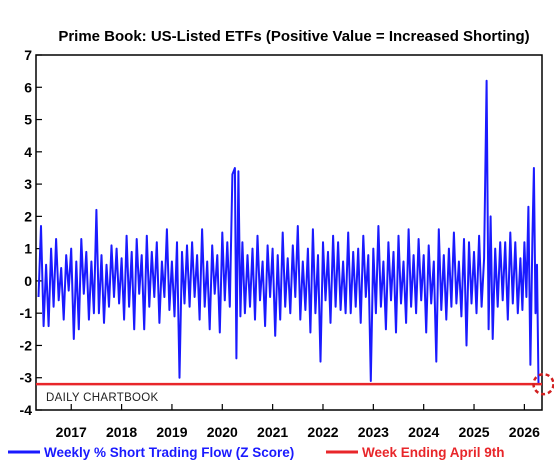 Image resolution: width=554 pixels, height=470 pixels. I want to click on y-tick-label: 0, so click(28, 281).